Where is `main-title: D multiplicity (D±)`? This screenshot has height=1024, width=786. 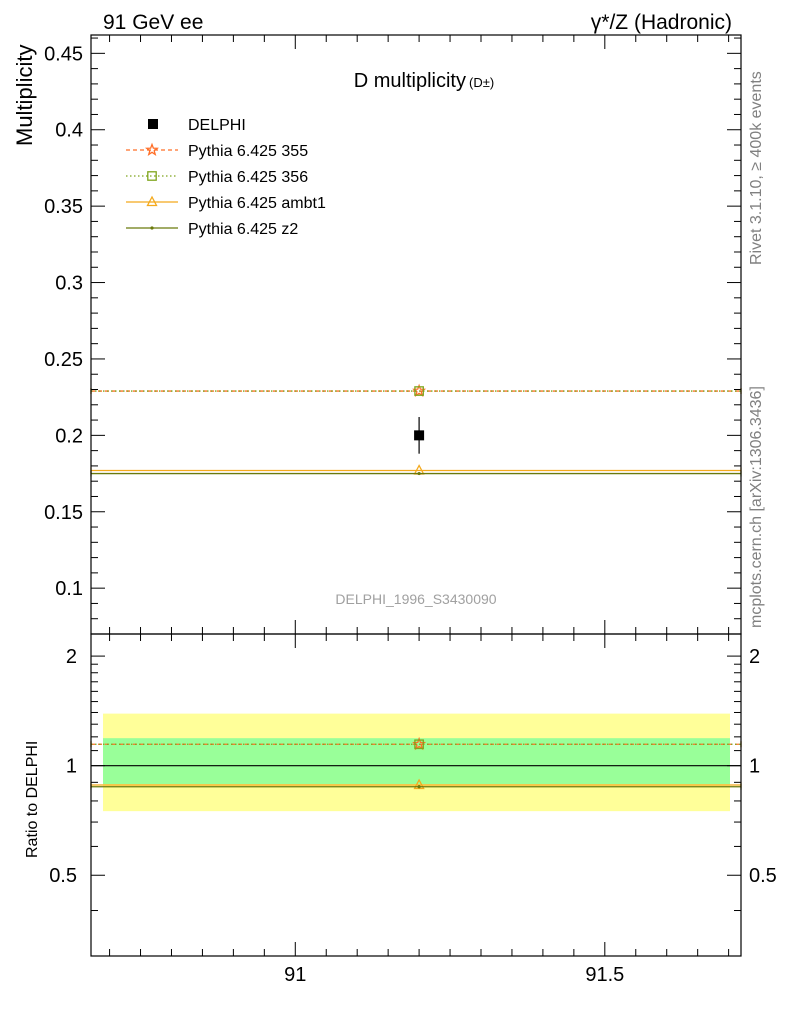 main-title: D multiplicity (D±) is located at coordinates (424, 81).